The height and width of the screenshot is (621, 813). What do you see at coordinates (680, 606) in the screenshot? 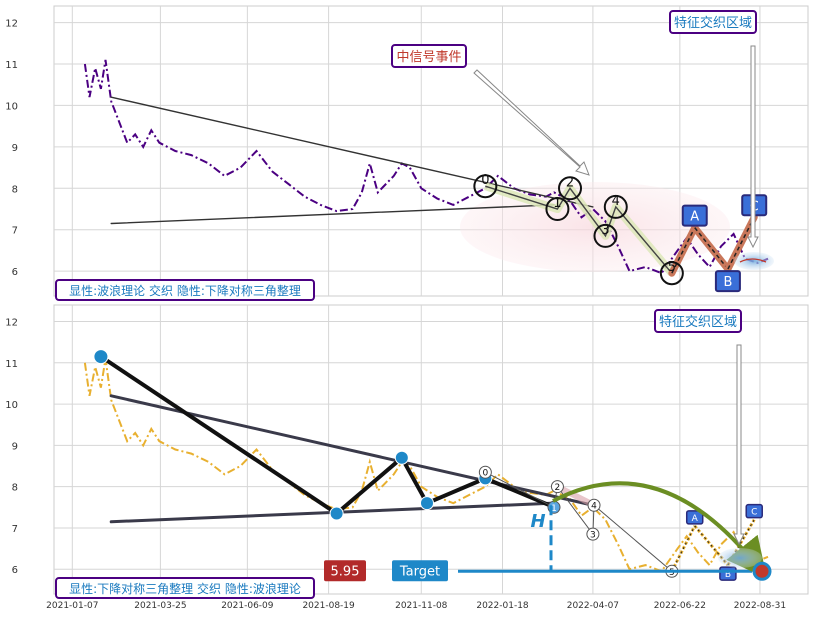
I see `x-tick-label: 2022-06-22` at bounding box center [680, 606].